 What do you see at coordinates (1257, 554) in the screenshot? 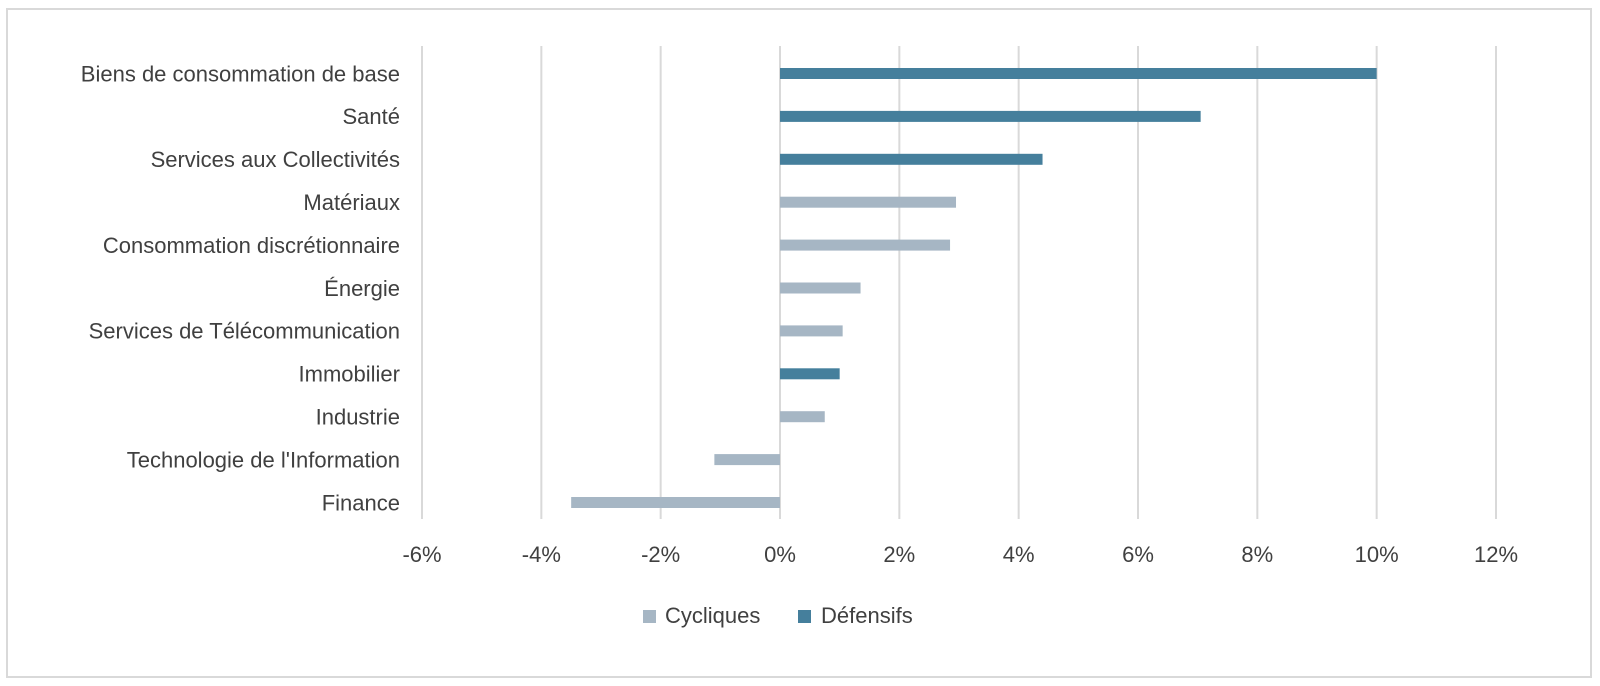
I see `x-tick-label: 8%` at bounding box center [1257, 554].